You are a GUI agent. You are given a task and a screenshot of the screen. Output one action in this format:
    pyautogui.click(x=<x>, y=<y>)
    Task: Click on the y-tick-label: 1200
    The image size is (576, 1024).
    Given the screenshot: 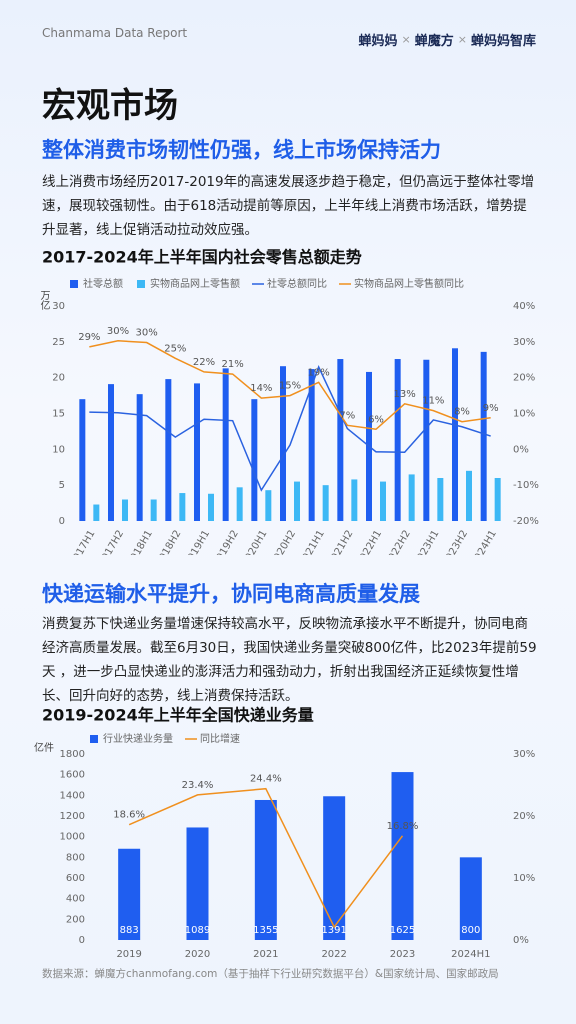 What is the action you would take?
    pyautogui.click(x=72, y=816)
    